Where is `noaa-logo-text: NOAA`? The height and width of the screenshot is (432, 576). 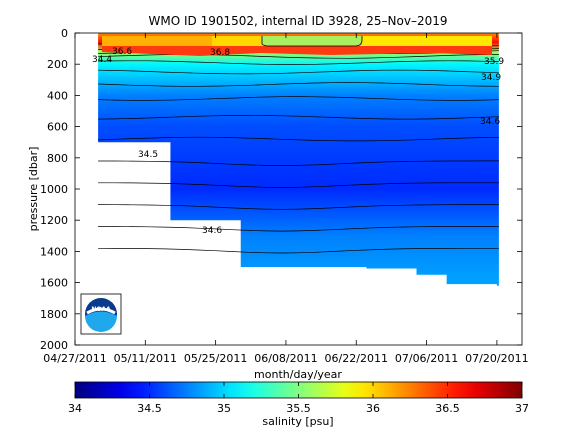 noaa-logo-text: NOAA is located at coordinates (101, 309).